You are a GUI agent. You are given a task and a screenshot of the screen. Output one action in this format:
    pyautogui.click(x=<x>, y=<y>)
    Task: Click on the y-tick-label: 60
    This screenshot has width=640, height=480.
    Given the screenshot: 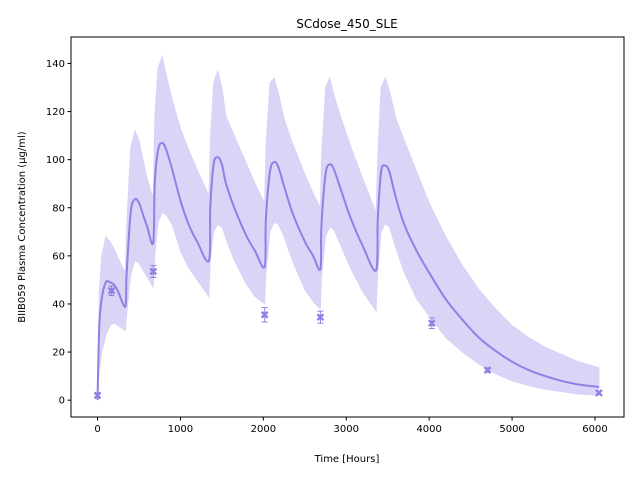 What is the action you would take?
    pyautogui.click(x=58, y=256)
    